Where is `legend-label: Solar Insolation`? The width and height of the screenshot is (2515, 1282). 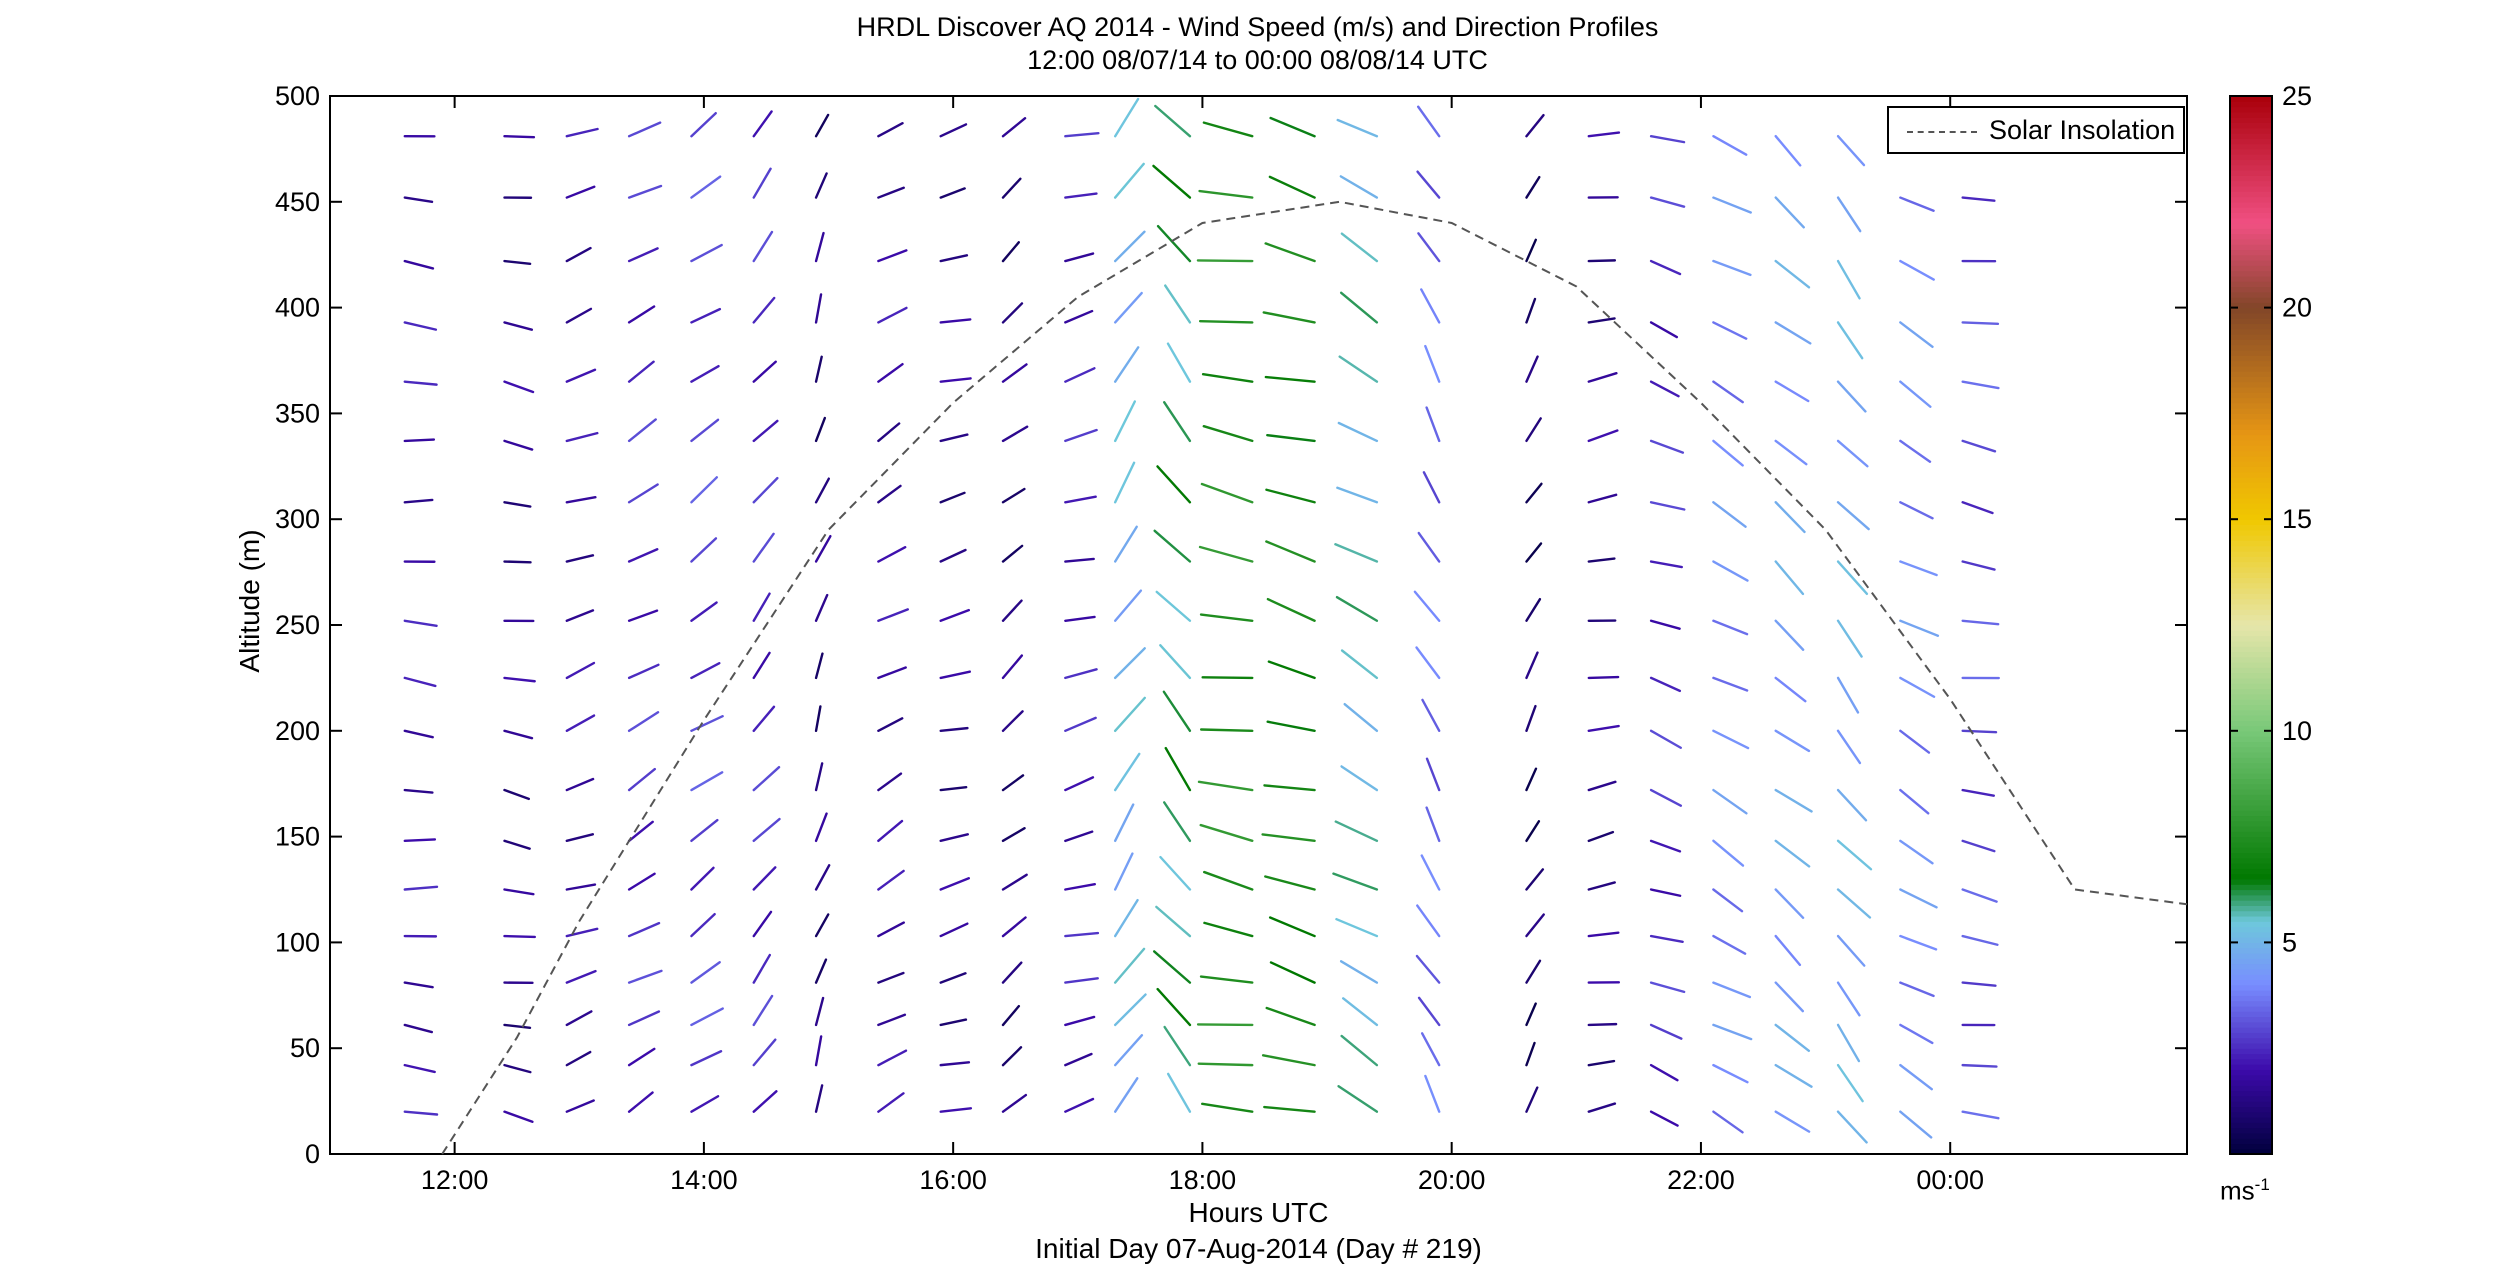 legend-label: Solar Insolation is located at coordinates (2082, 130).